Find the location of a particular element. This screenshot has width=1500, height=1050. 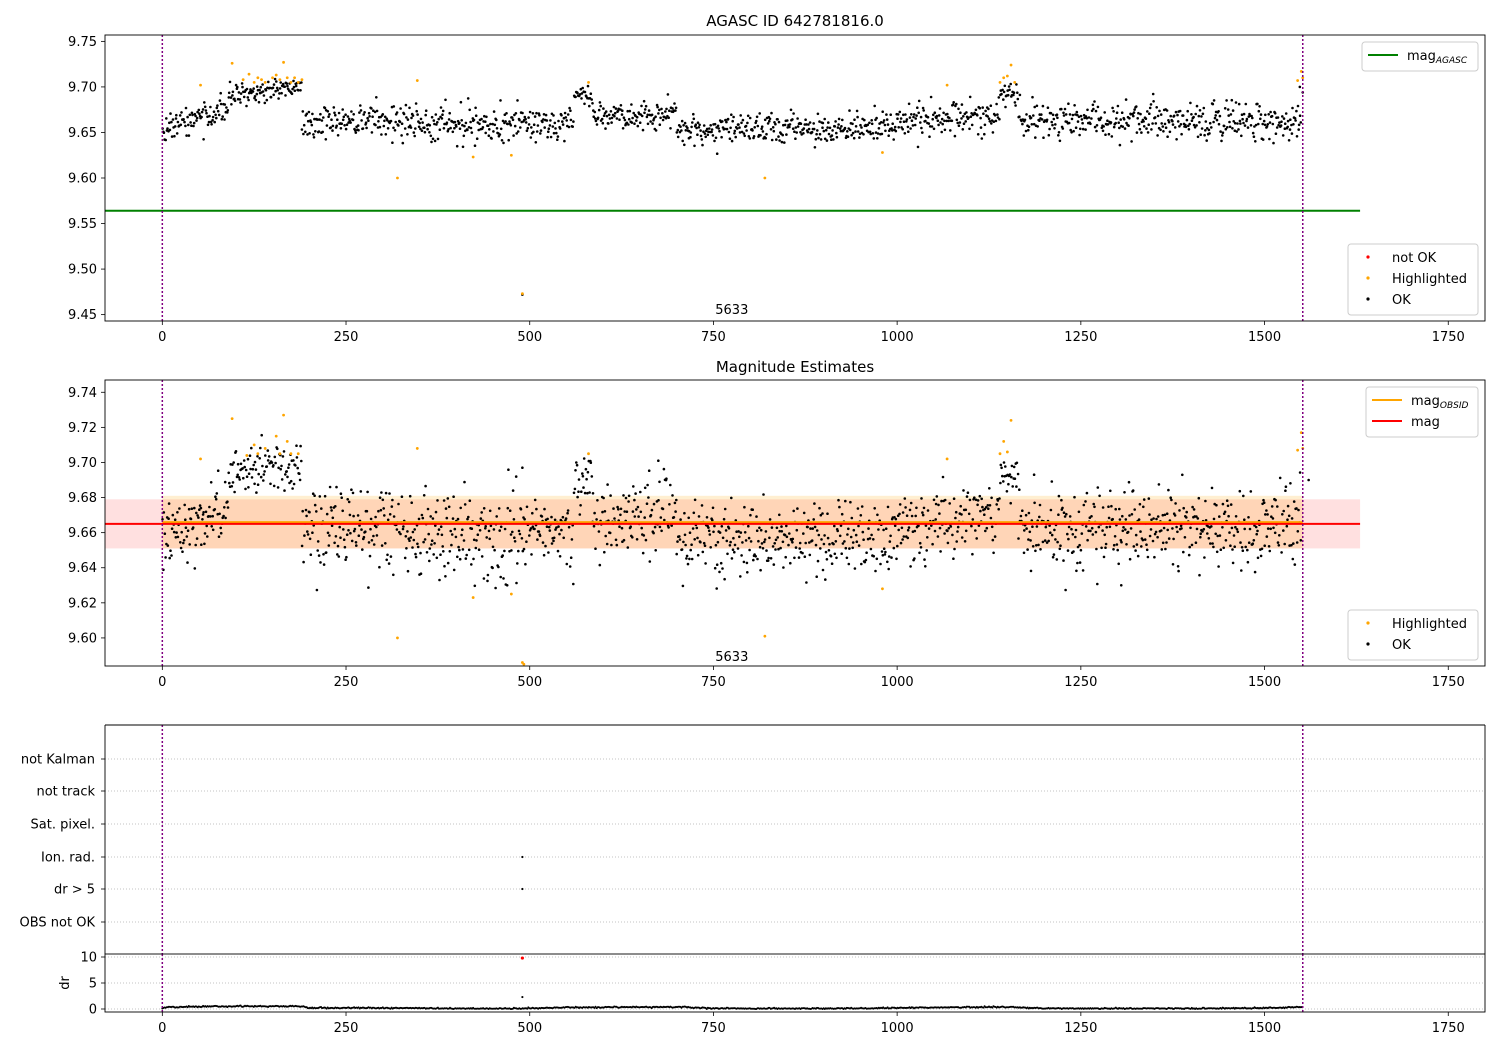

panel-title: Magnitude Estimates is located at coordinates (795, 367).